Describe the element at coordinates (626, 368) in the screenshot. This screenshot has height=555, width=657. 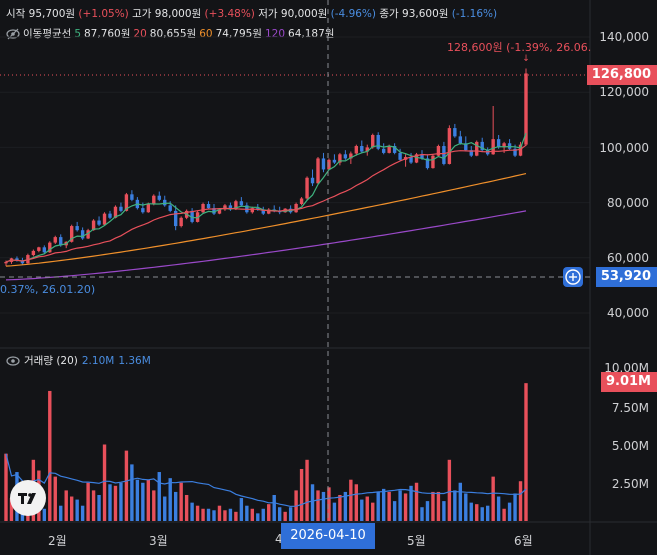
I see `volume-tick-10m: 10.00M` at that location.